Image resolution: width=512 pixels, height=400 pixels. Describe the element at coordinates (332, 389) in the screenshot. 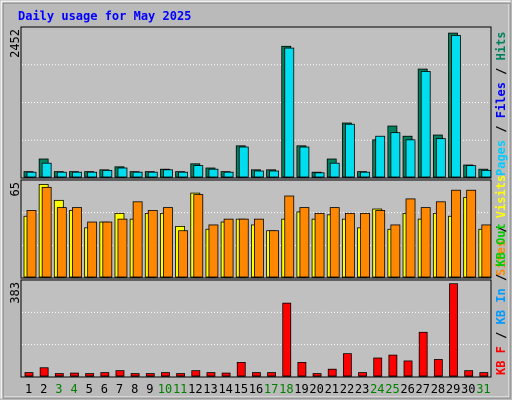

I see `x-tick-label: 21` at that location.